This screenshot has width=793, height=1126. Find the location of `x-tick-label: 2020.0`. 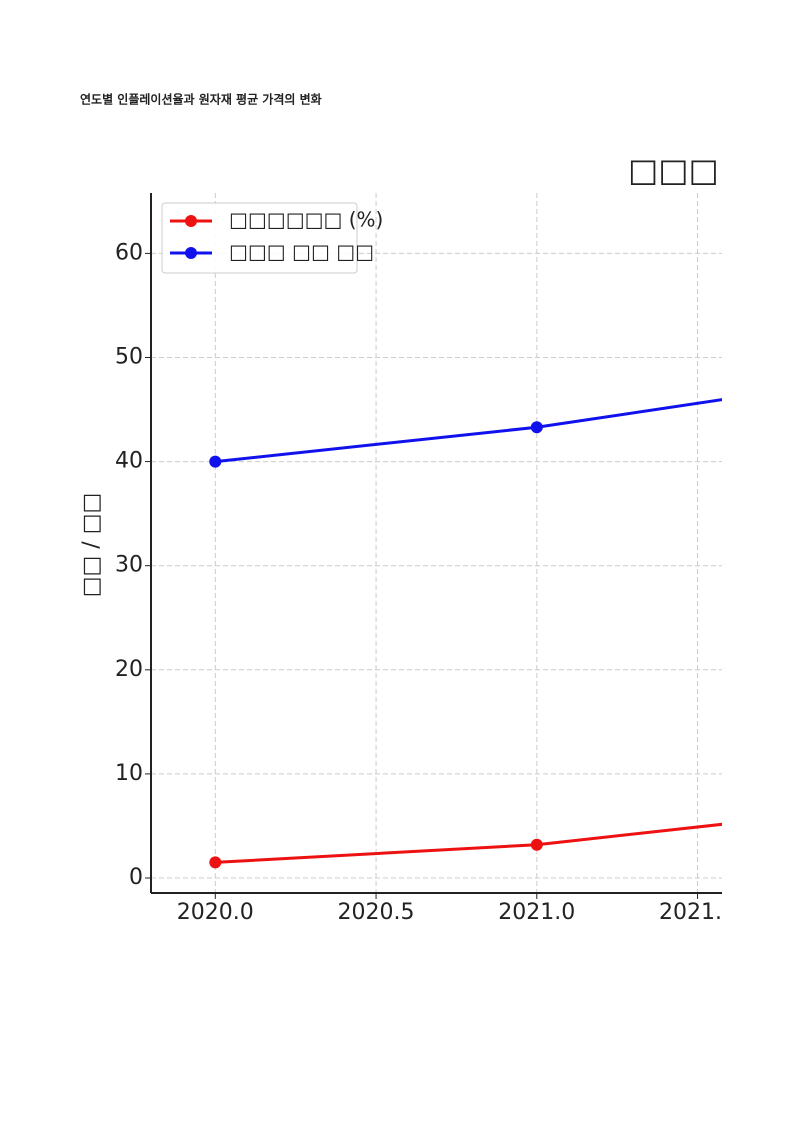

x-tick-label: 2020.0 is located at coordinates (215, 912).